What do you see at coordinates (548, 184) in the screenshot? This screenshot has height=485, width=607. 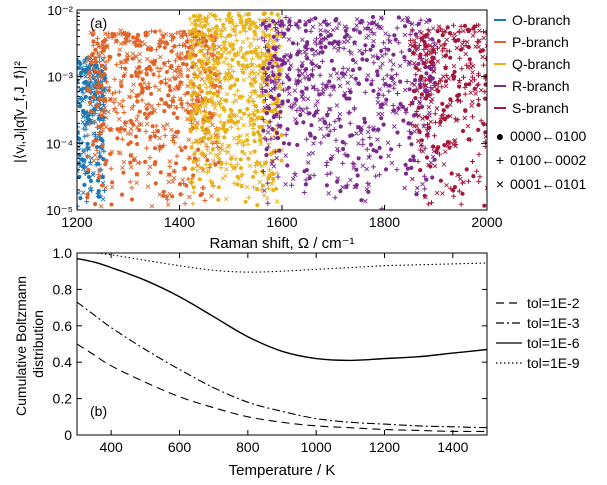 I see `marker-label: 0001←0101` at bounding box center [548, 184].